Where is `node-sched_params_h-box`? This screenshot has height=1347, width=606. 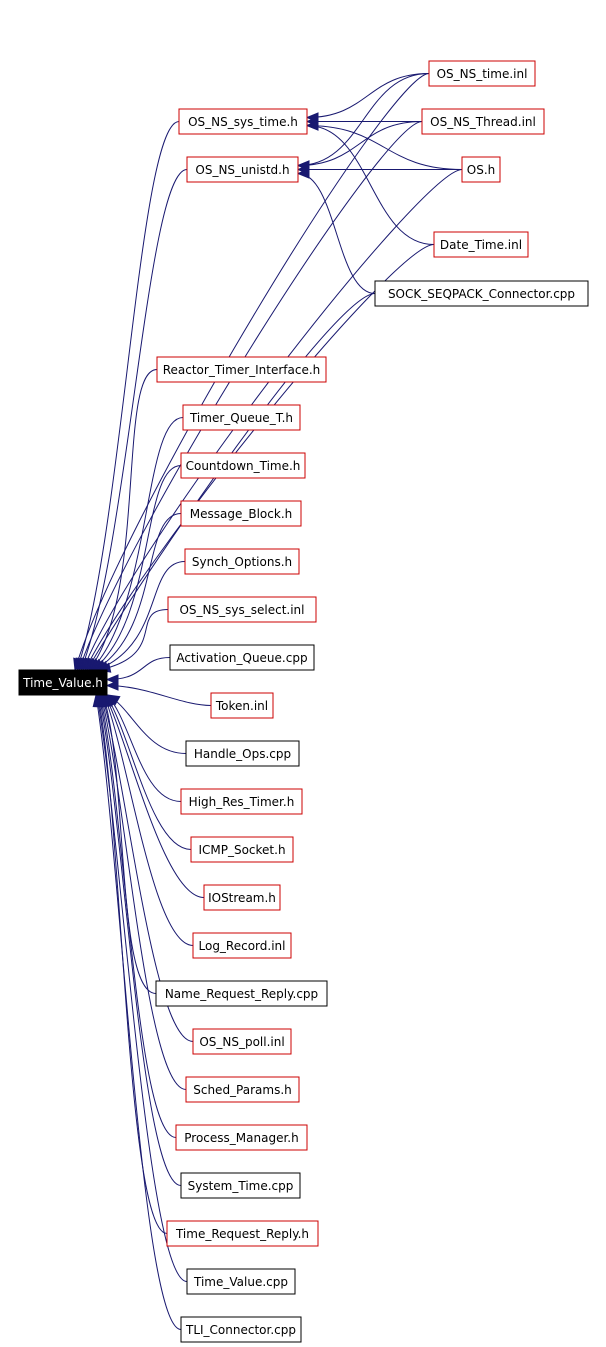
node-sched_params_h-box is located at coordinates (242, 1089).